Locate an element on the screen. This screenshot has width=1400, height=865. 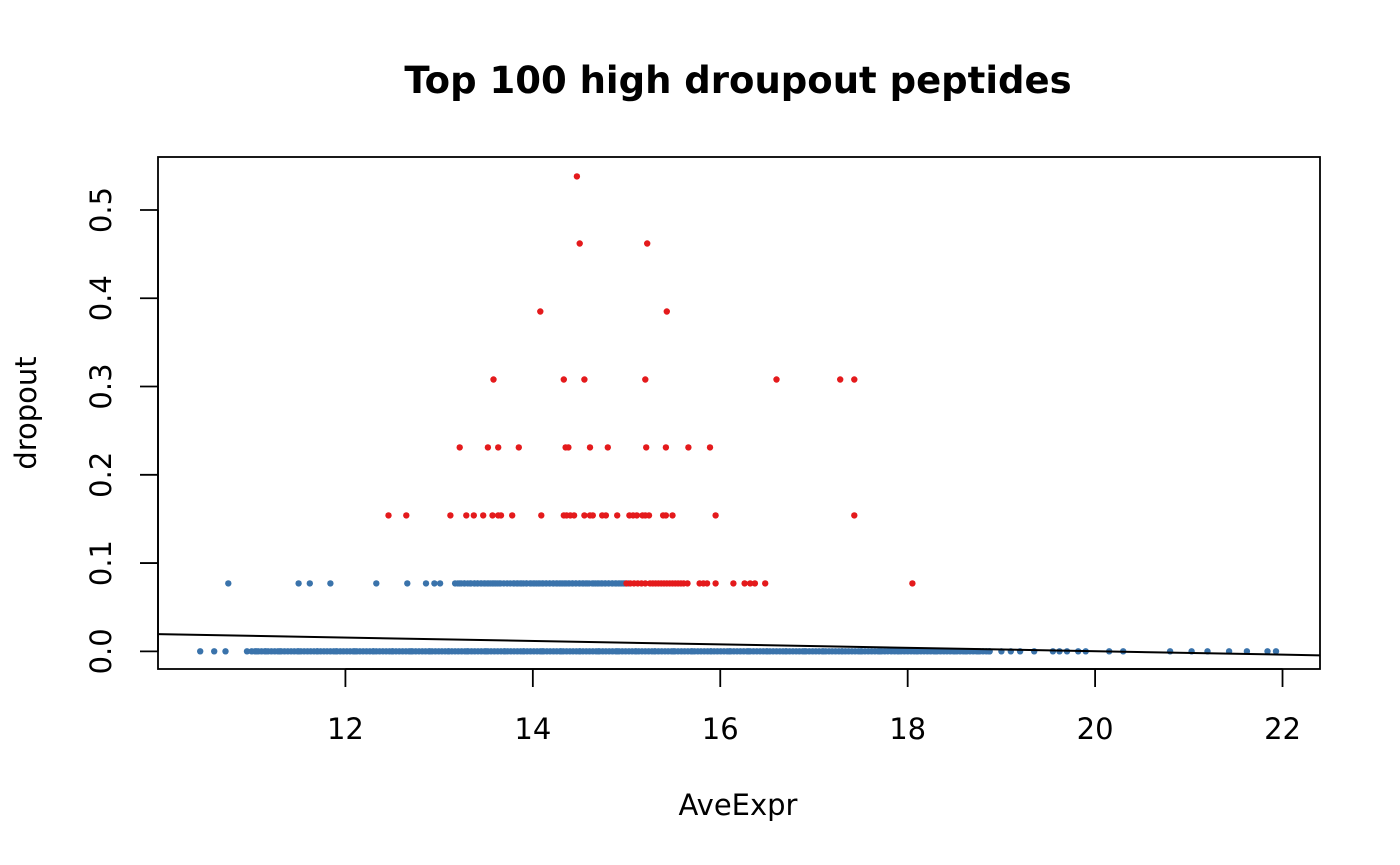
y-axis-label: dropout is located at coordinates (26, 412).